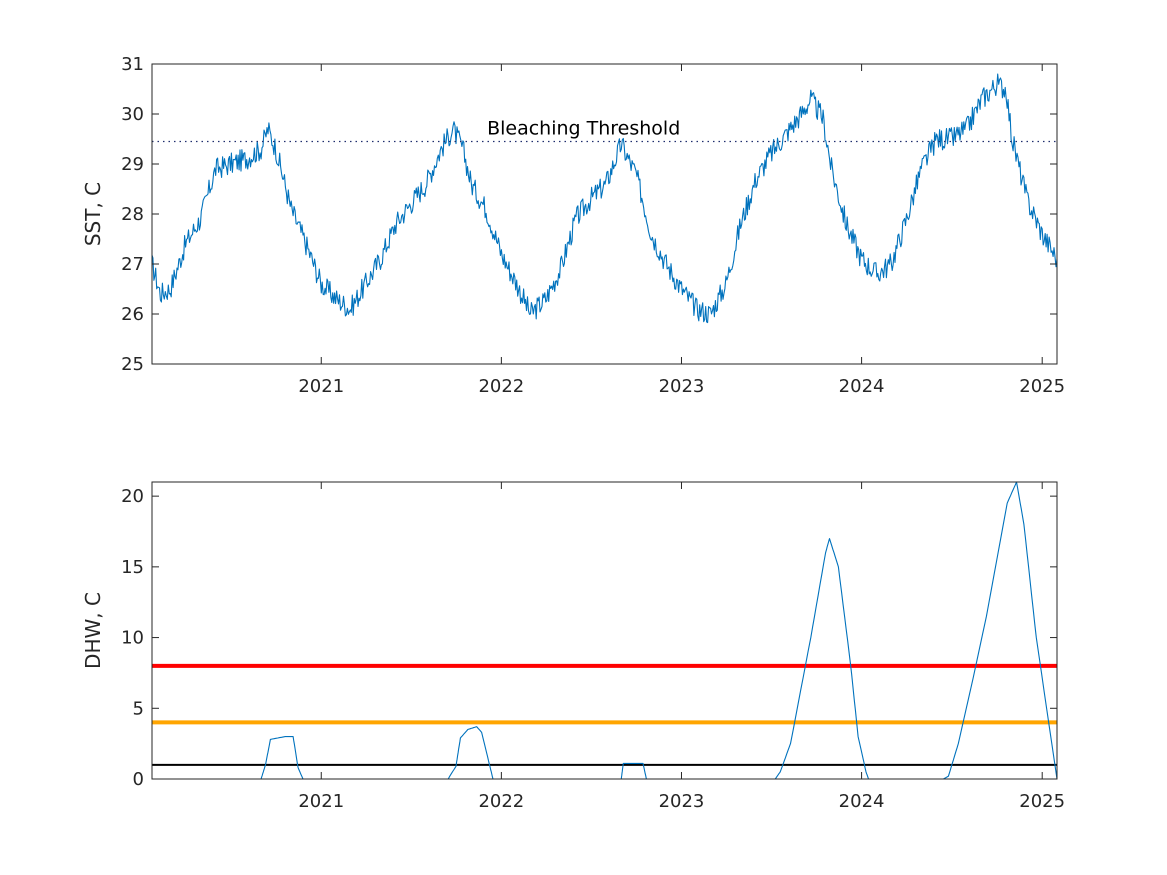 Image resolution: width=1167 pixels, height=875 pixels. What do you see at coordinates (132, 314) in the screenshot?
I see `y-tick-label: 26` at bounding box center [132, 314].